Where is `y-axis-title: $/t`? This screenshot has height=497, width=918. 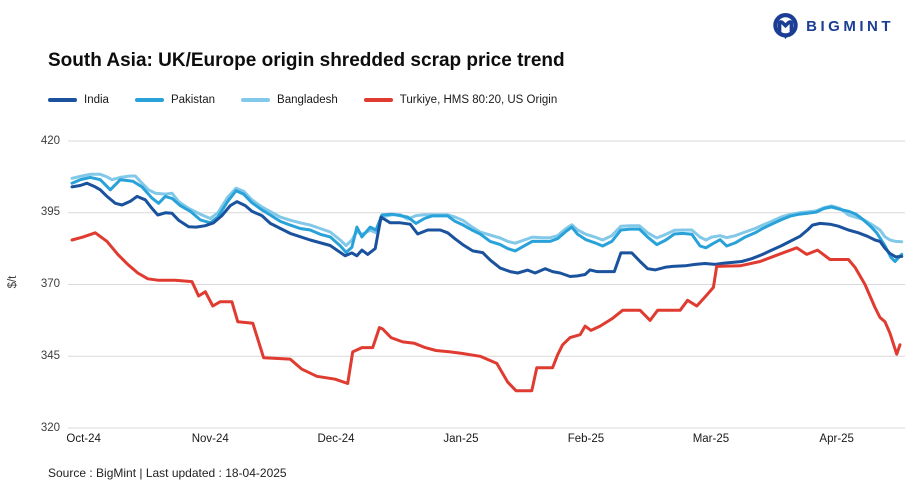 y-axis-title: $/t is located at coordinates (13, 282).